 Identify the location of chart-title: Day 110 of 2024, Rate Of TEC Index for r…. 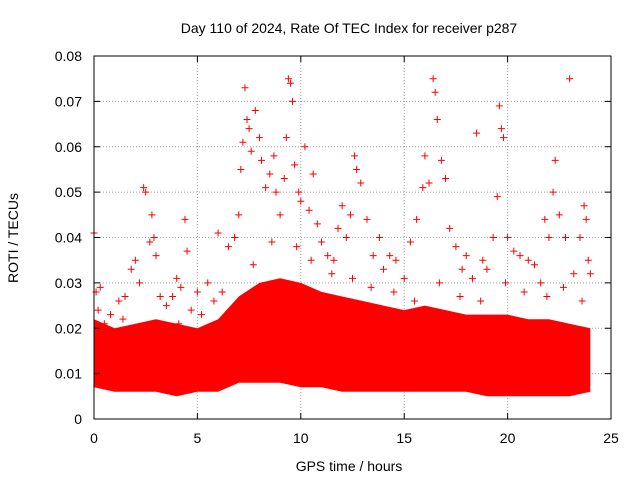
(349, 28).